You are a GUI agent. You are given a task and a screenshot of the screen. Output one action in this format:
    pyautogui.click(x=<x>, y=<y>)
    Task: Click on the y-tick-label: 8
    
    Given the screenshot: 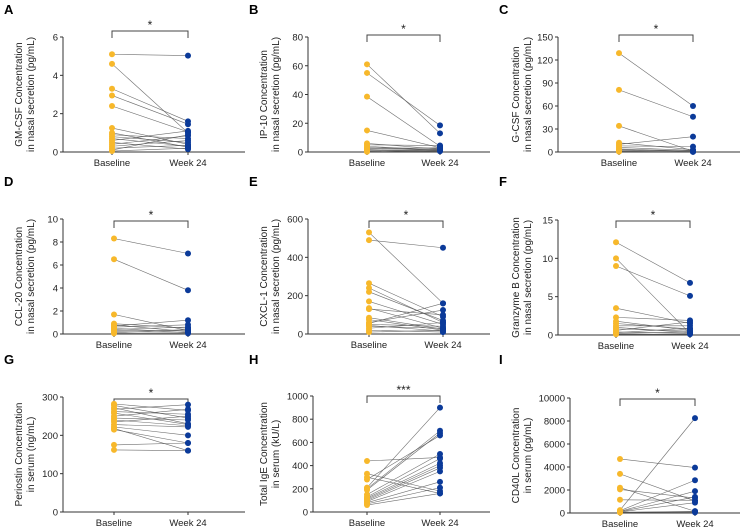 What is the action you would take?
    pyautogui.click(x=55, y=243)
    